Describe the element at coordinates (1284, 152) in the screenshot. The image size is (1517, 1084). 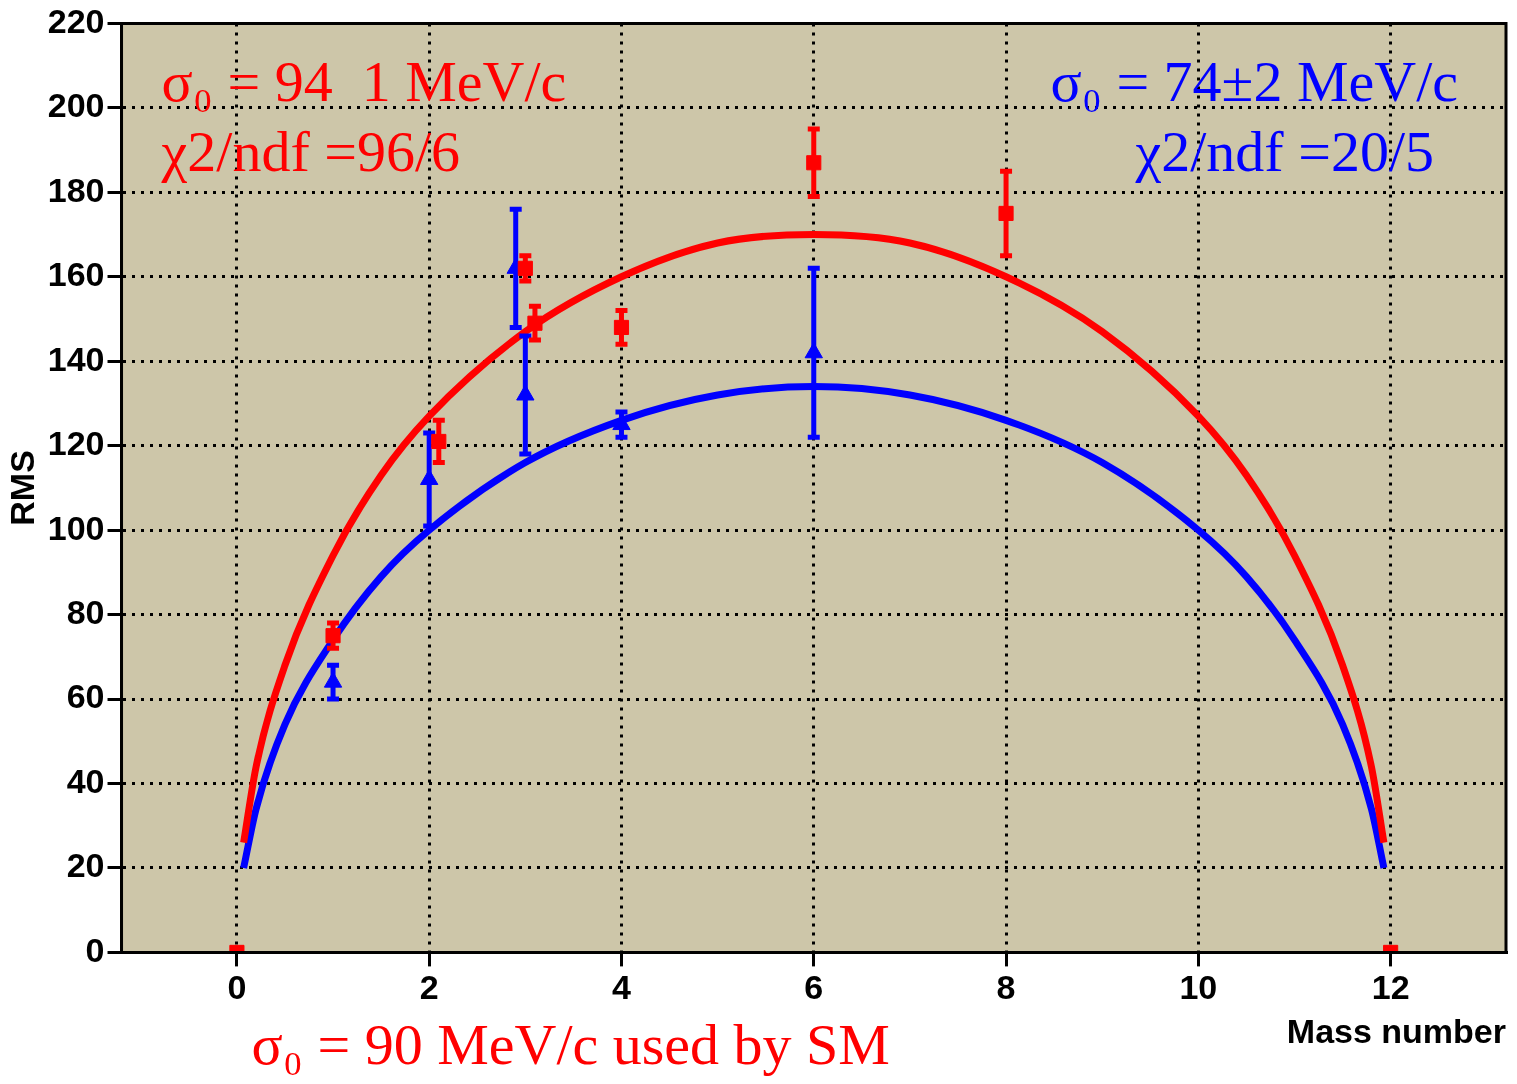
I see `annotation: χ2/ndf =20/5` at that location.